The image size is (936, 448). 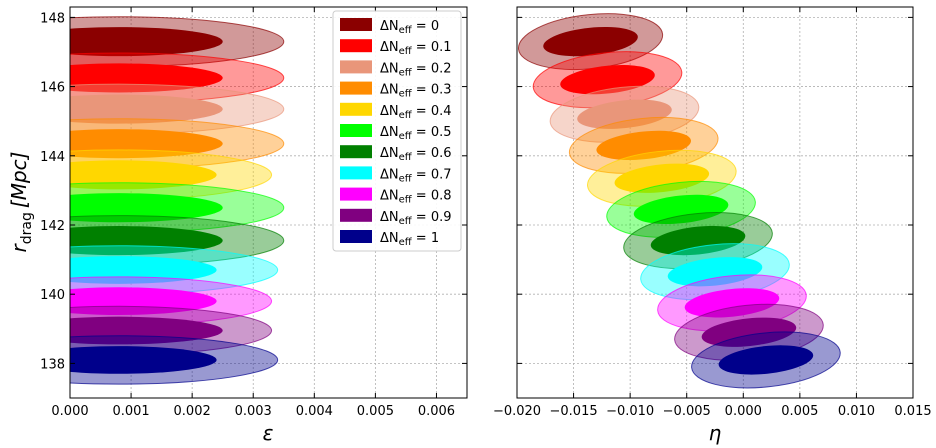 I want to click on x-tick-label: 0.004, so click(x=314, y=411).